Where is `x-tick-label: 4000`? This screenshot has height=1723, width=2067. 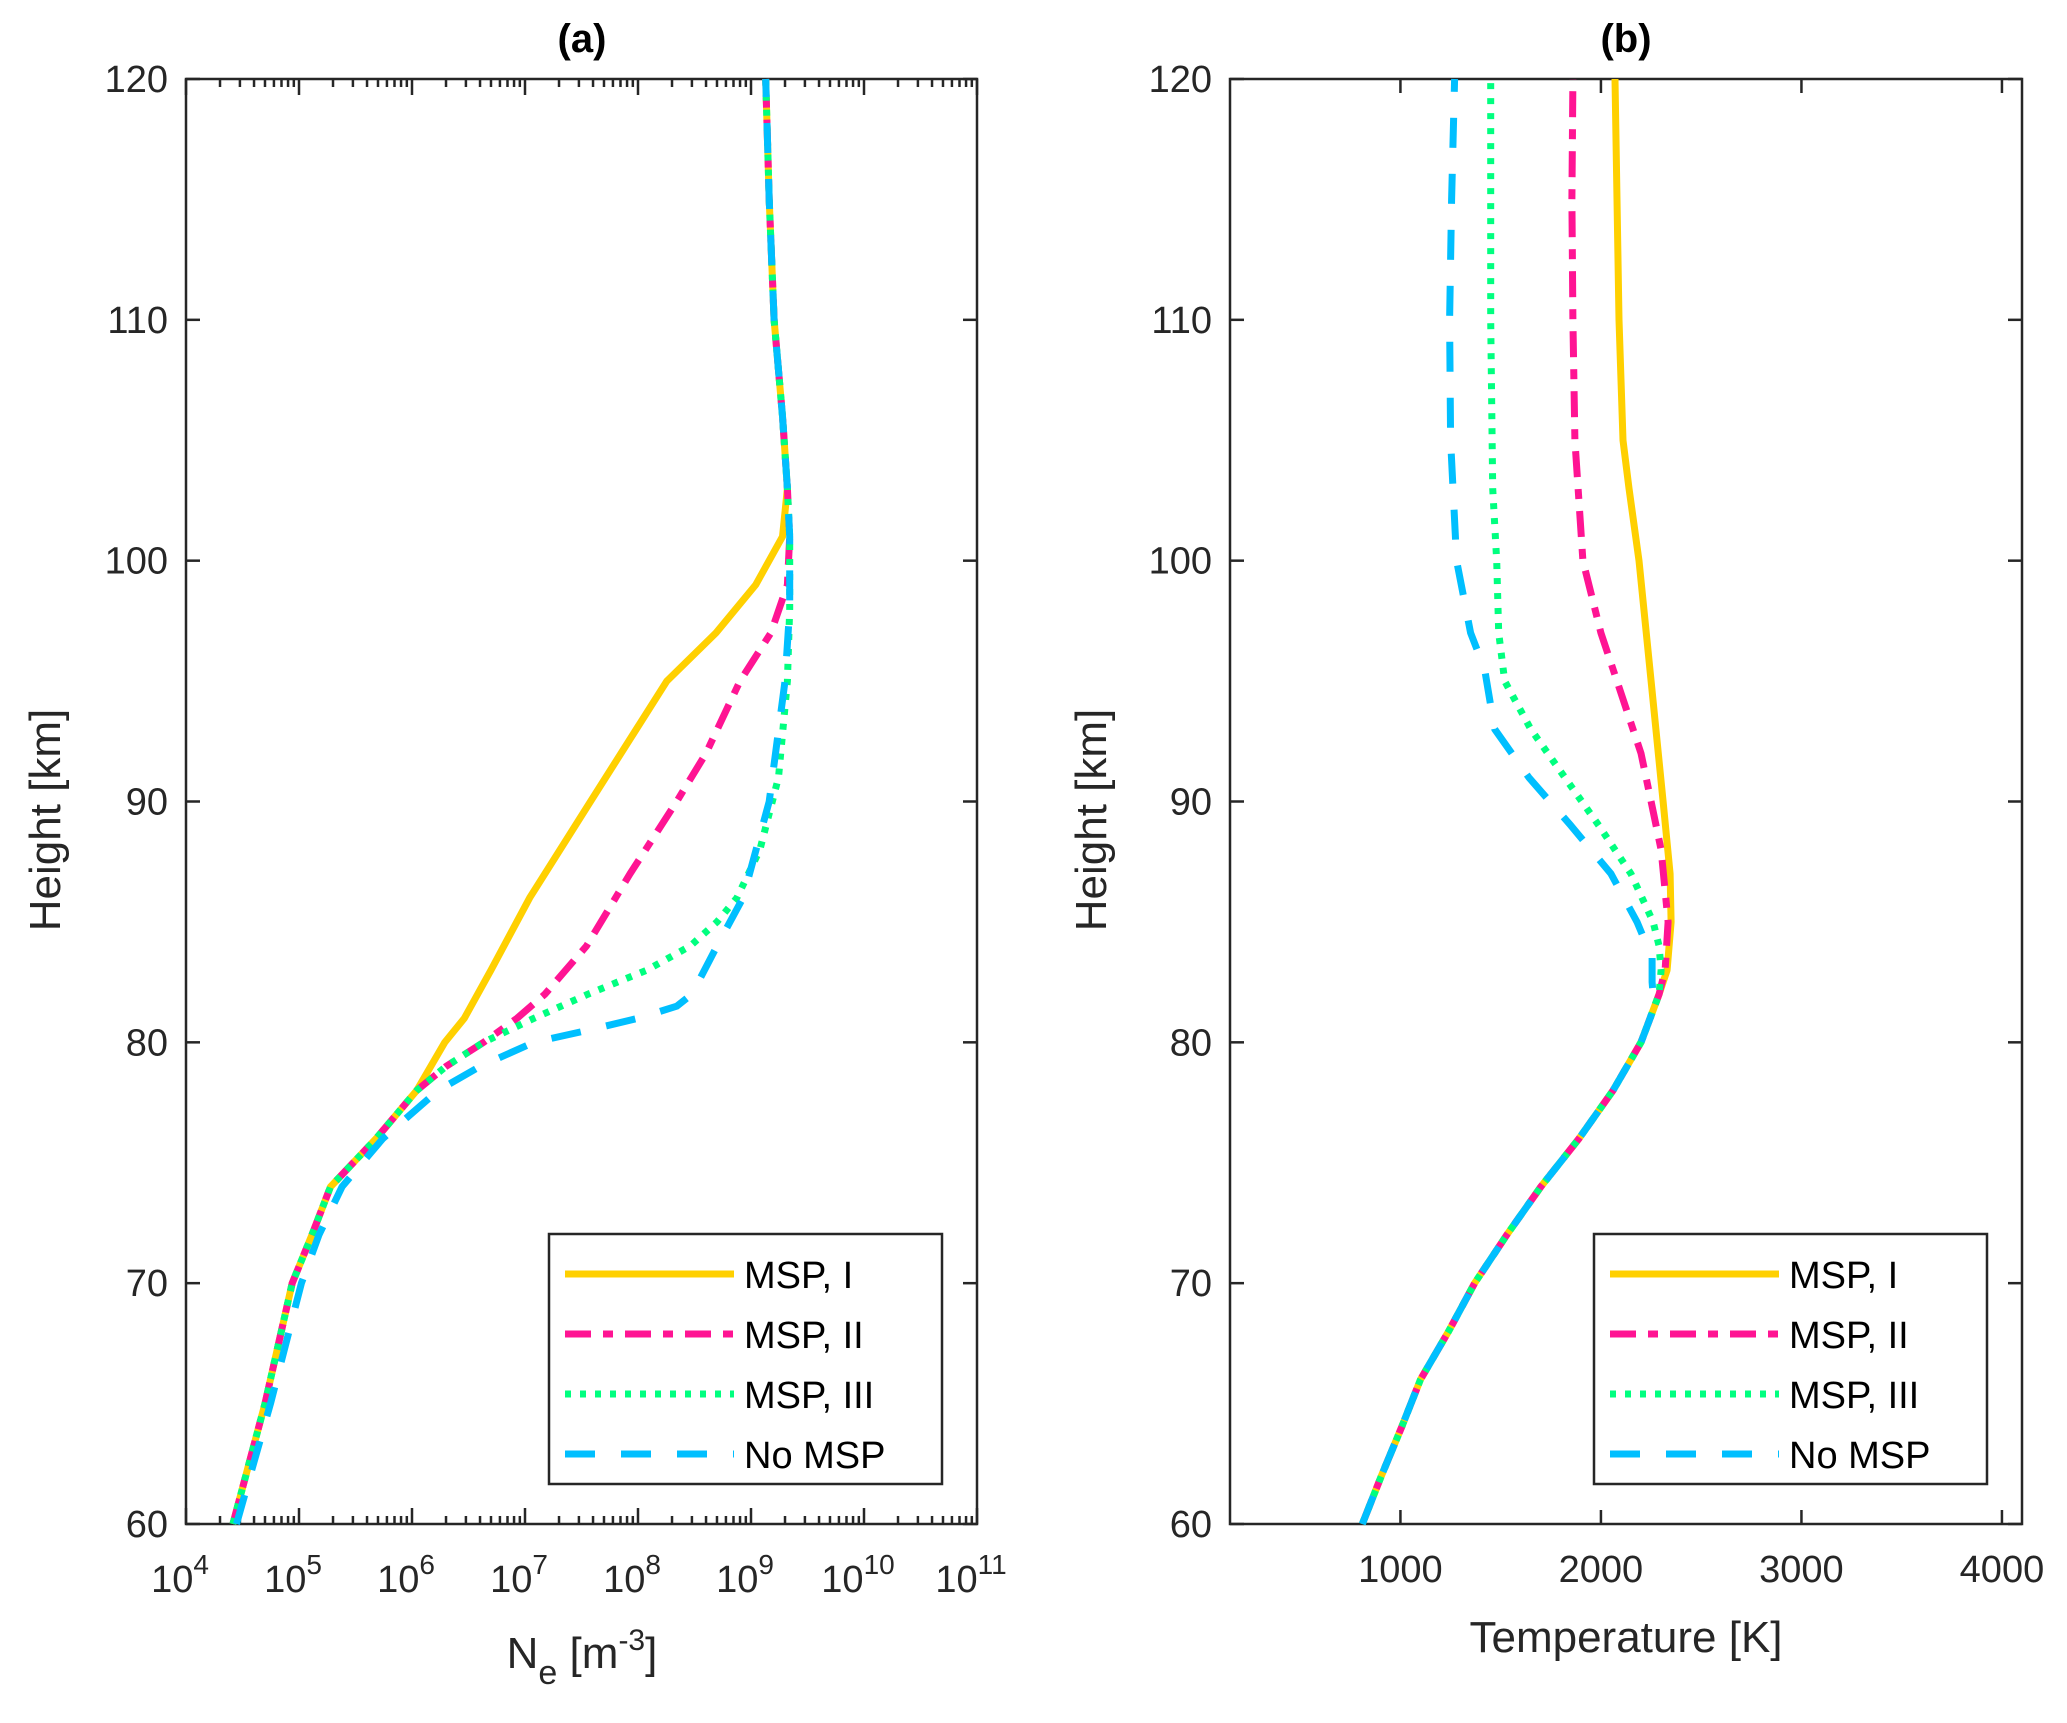
x-tick-label: 4000 is located at coordinates (2002, 1570).